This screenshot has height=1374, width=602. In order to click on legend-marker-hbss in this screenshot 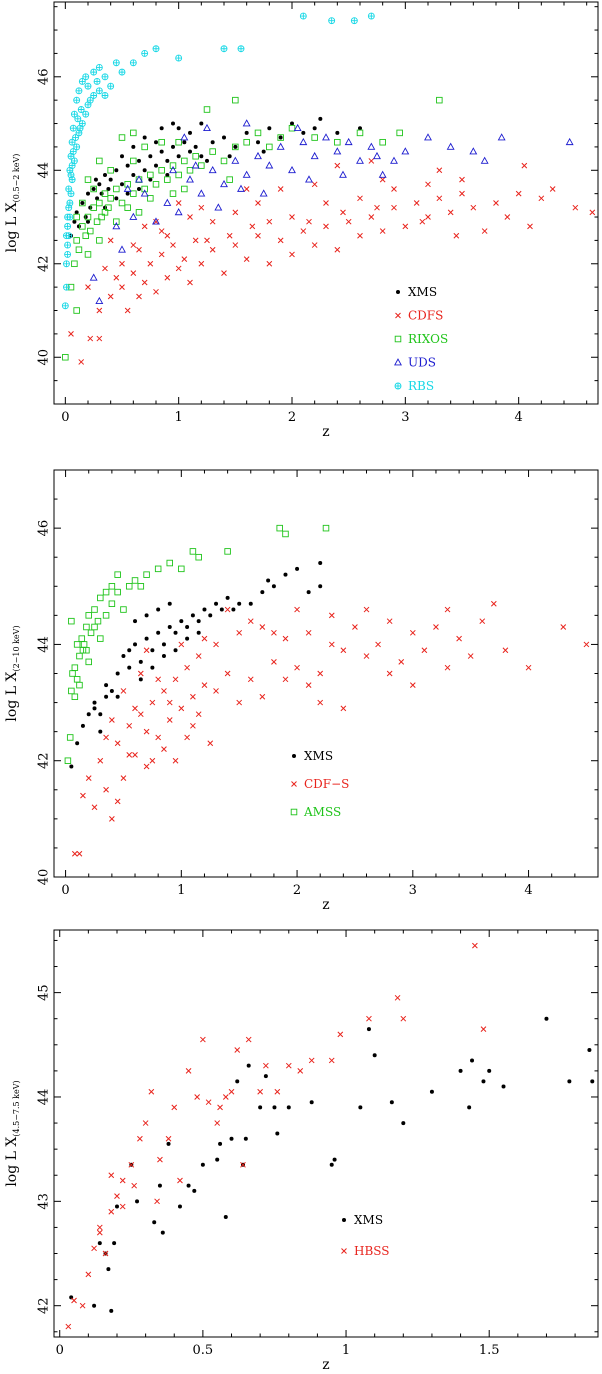, I will do `click(344, 1251)`.